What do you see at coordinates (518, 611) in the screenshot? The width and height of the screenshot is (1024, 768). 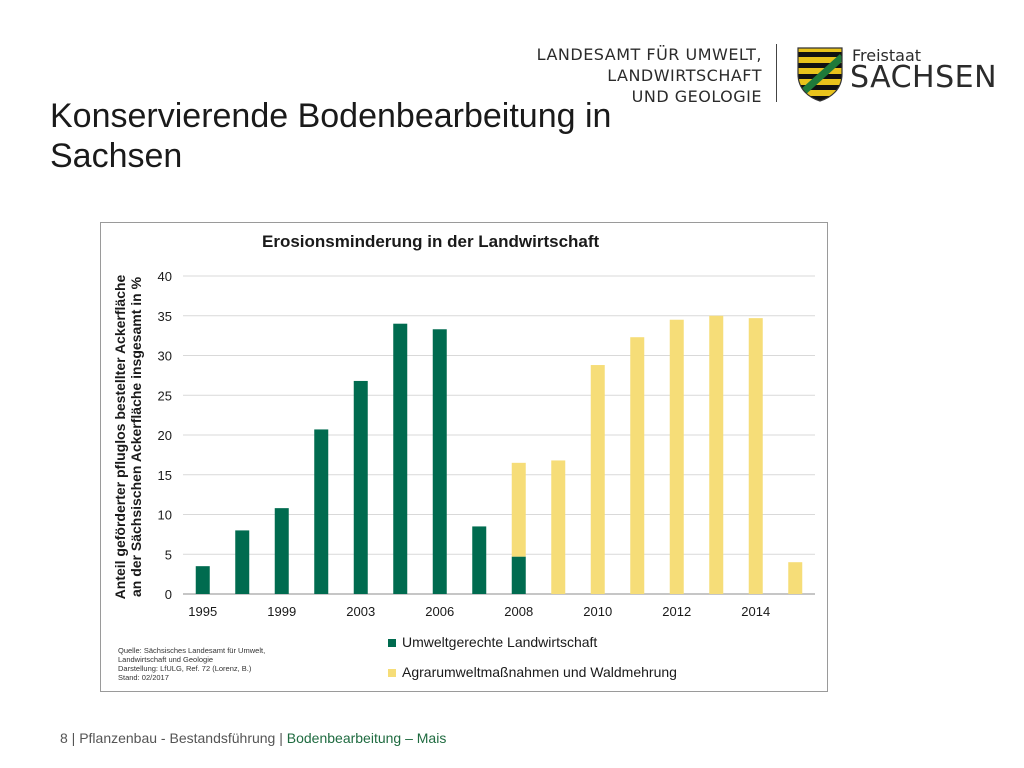 I see `x-tick-label: 2008` at bounding box center [518, 611].